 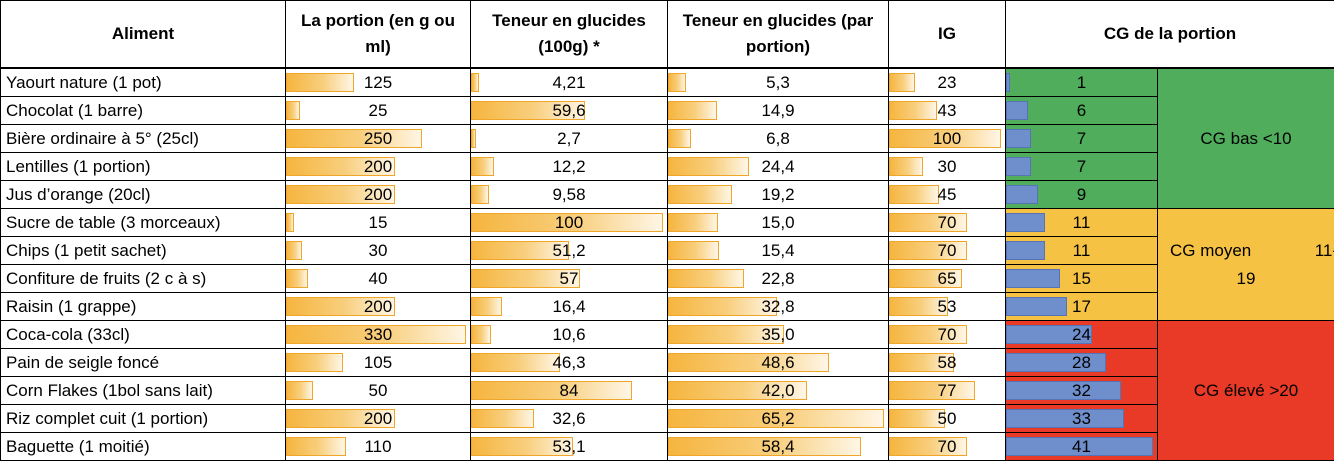 What do you see at coordinates (569, 166) in the screenshot?
I see `glucides-100g-cell: 12,2` at bounding box center [569, 166].